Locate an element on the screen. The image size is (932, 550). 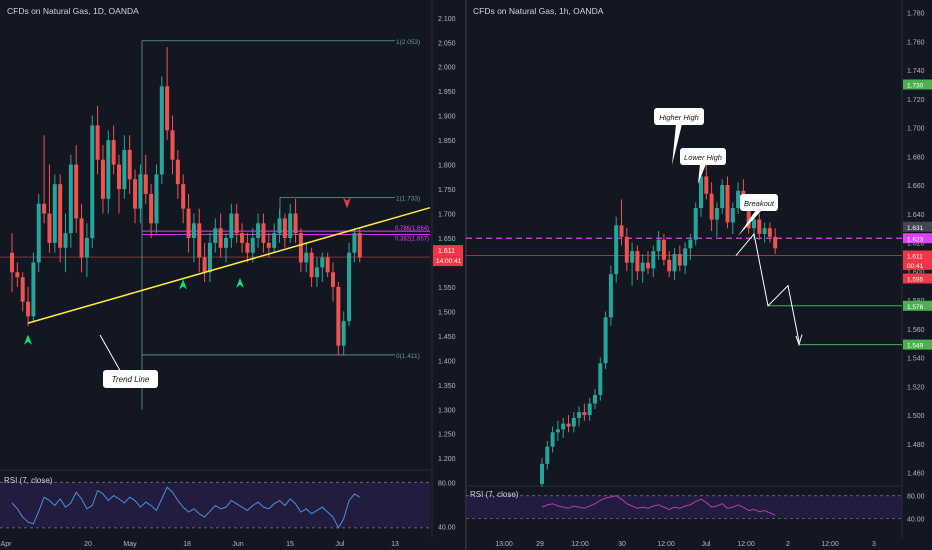
countdown-label: 14:00:41 is located at coordinates (449, 261).